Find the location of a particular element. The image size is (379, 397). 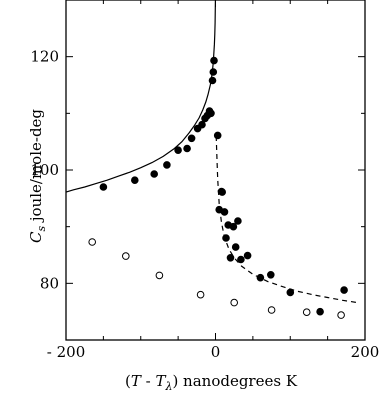

x-tick-label: - 200 is located at coordinates (66, 352).